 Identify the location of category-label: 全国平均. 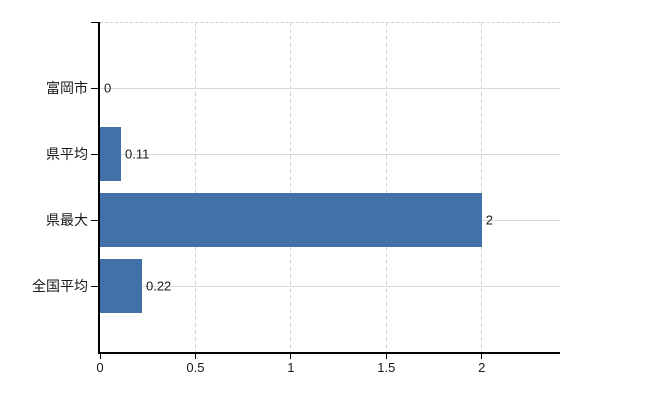
(60, 286).